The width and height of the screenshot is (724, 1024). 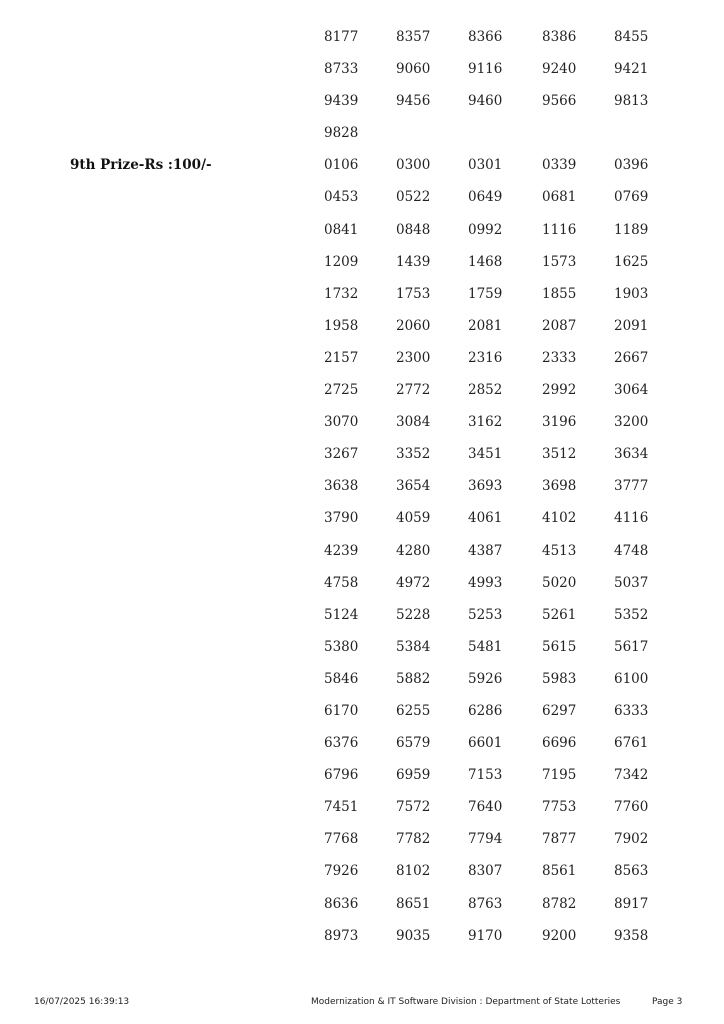 What do you see at coordinates (485, 871) in the screenshot?
I see `winning-number: 8307` at bounding box center [485, 871].